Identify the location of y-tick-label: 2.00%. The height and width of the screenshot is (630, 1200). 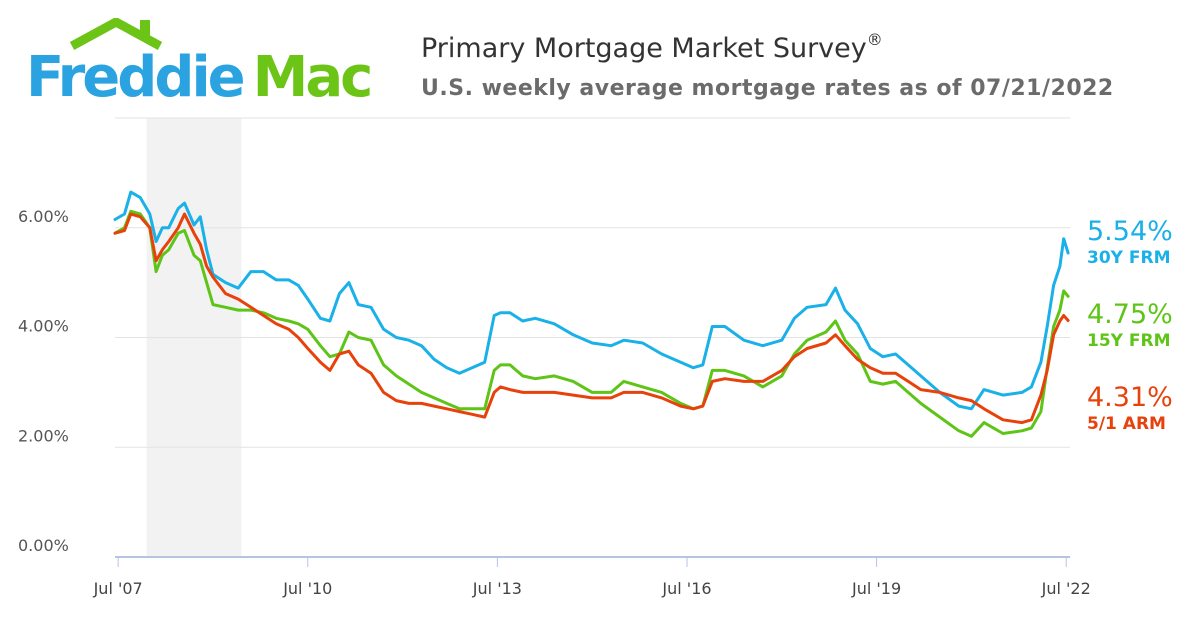
(43, 435).